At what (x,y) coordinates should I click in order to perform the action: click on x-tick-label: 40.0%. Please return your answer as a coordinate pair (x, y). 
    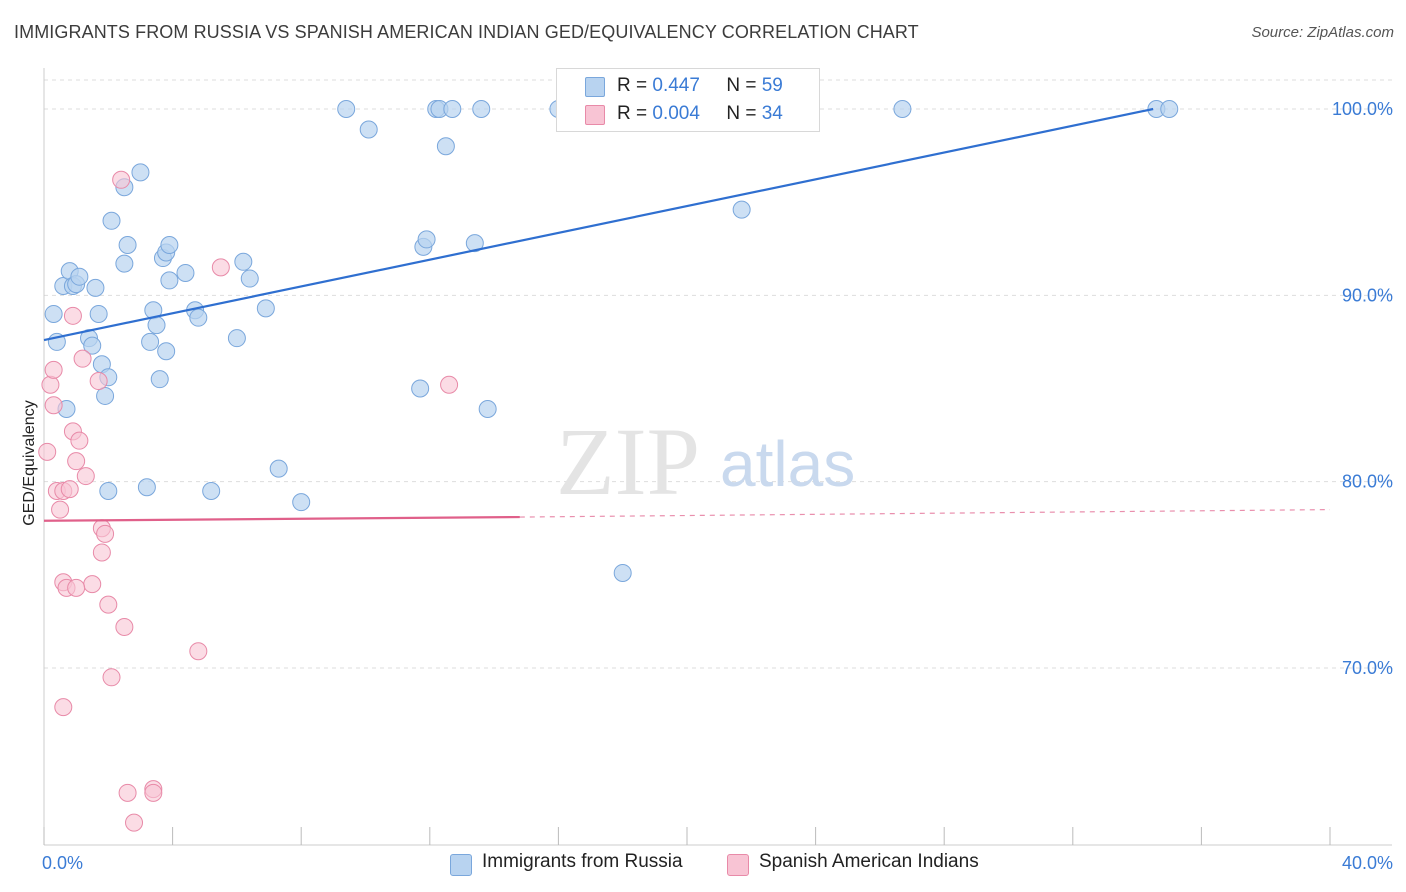
    Looking at the image, I should click on (1367, 863).